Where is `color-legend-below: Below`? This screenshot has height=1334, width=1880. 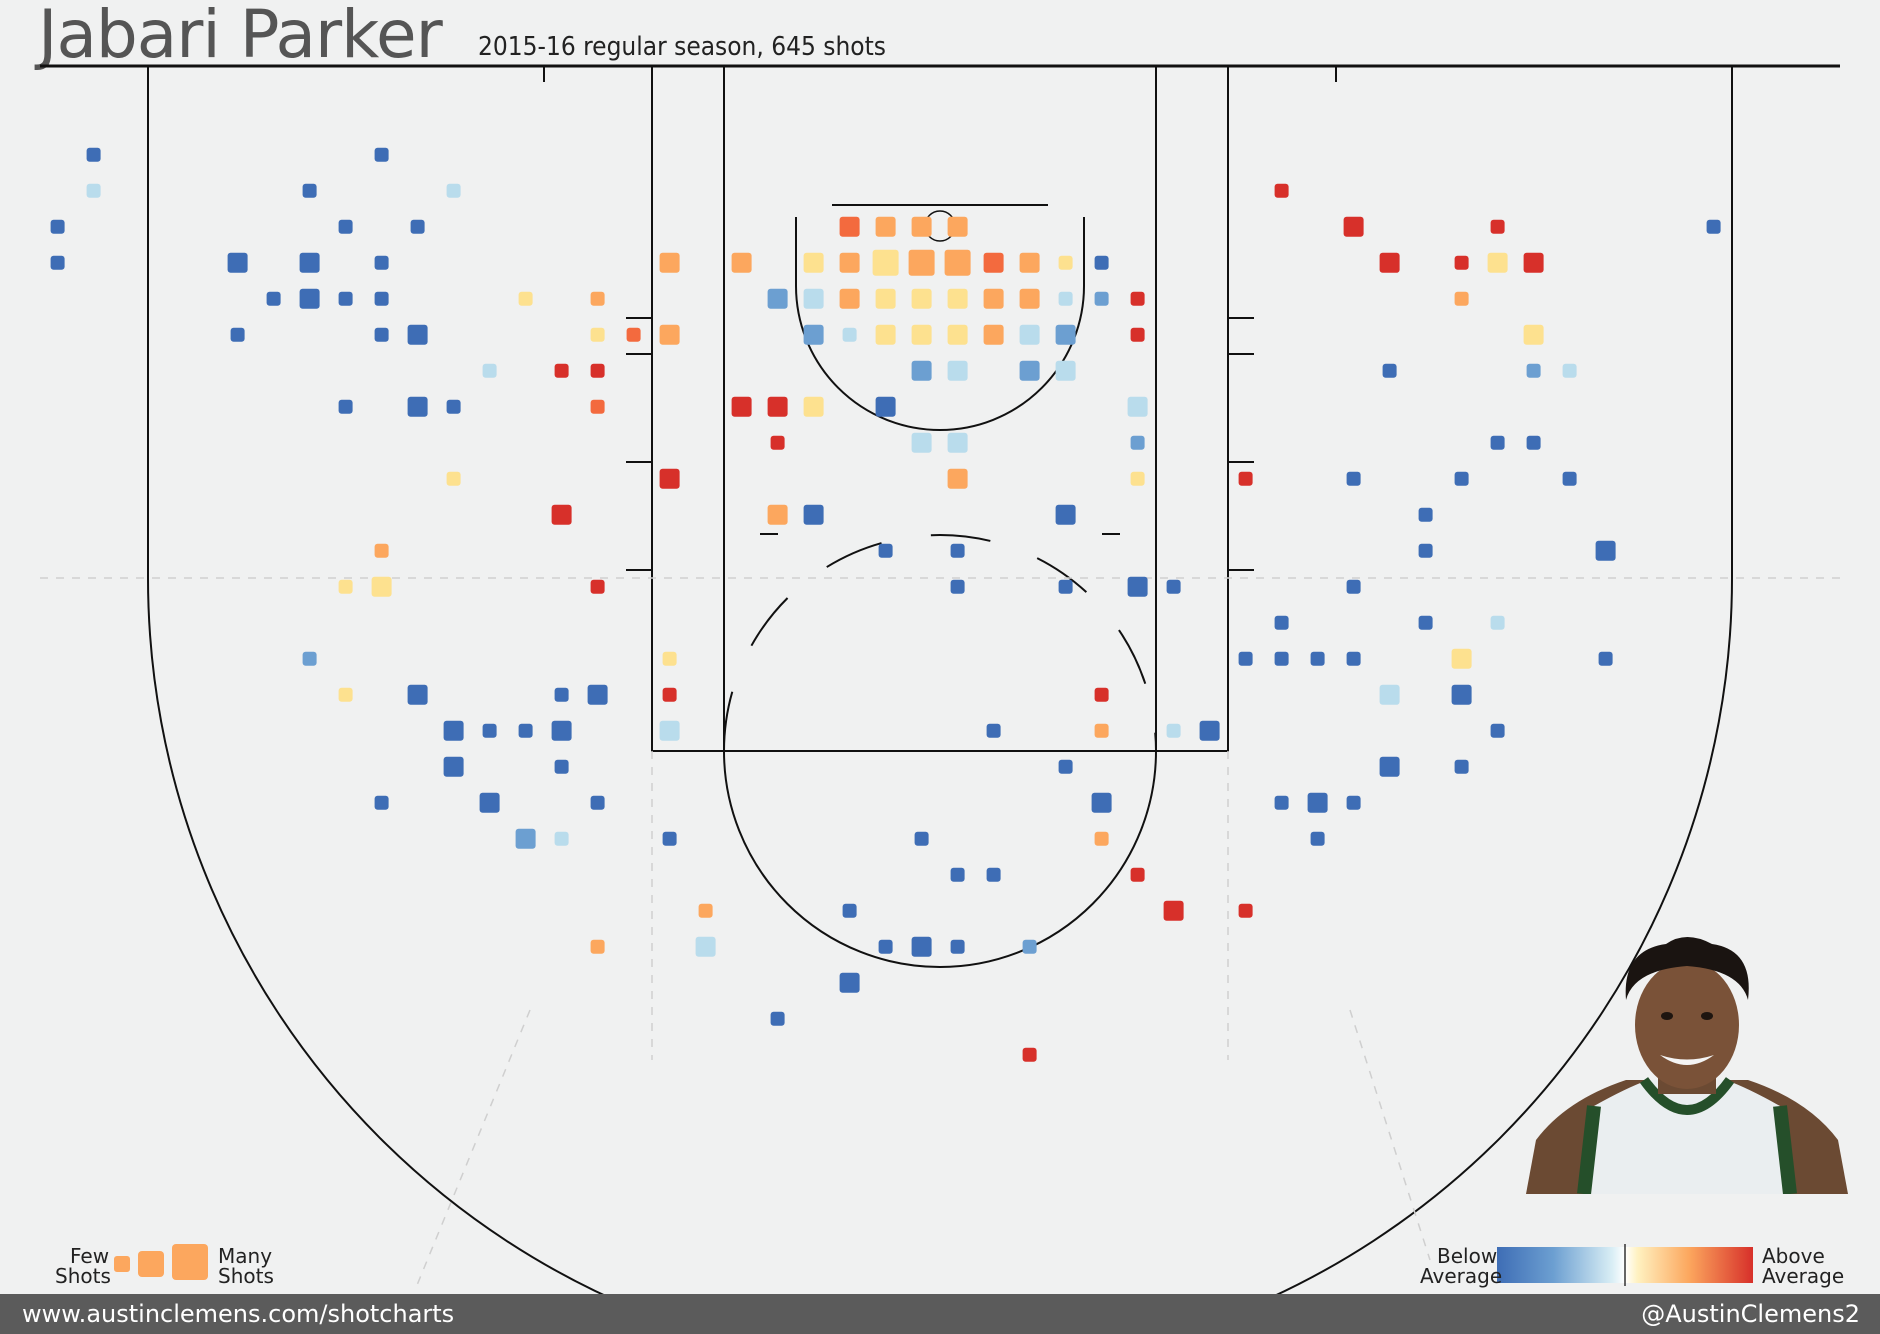 color-legend-below: Below is located at coordinates (1467, 1256).